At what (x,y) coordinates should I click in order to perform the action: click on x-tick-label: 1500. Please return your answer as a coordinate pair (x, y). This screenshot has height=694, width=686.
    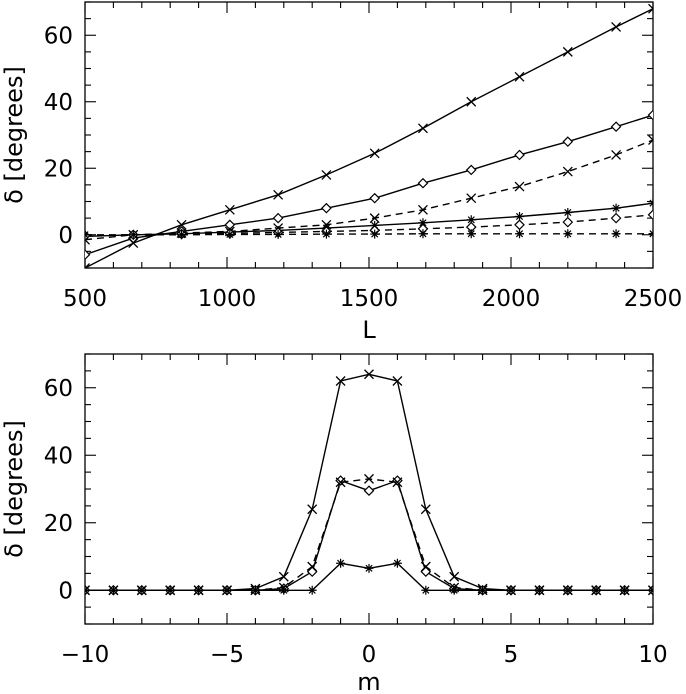
    Looking at the image, I should click on (369, 299).